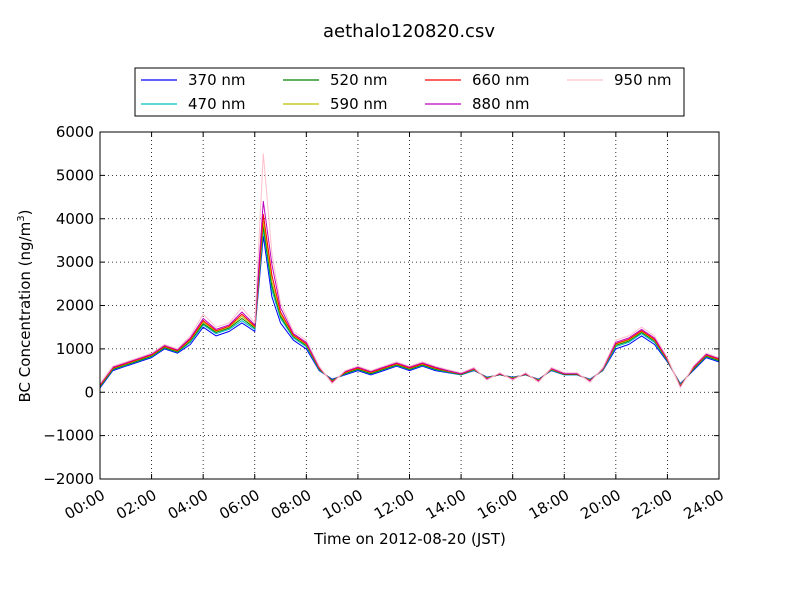  What do you see at coordinates (501, 104) in the screenshot?
I see `legend-label: 880 nm` at bounding box center [501, 104].